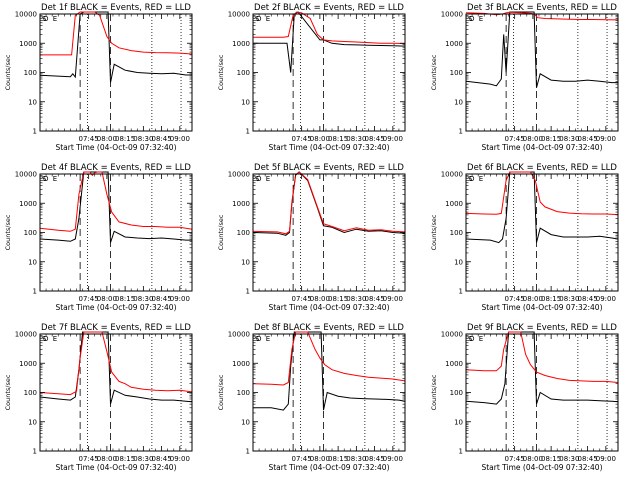 The image size is (640, 480). I want to click on chart-title: Det 9f BLACK = Events, RED = LLD, so click(542, 328).